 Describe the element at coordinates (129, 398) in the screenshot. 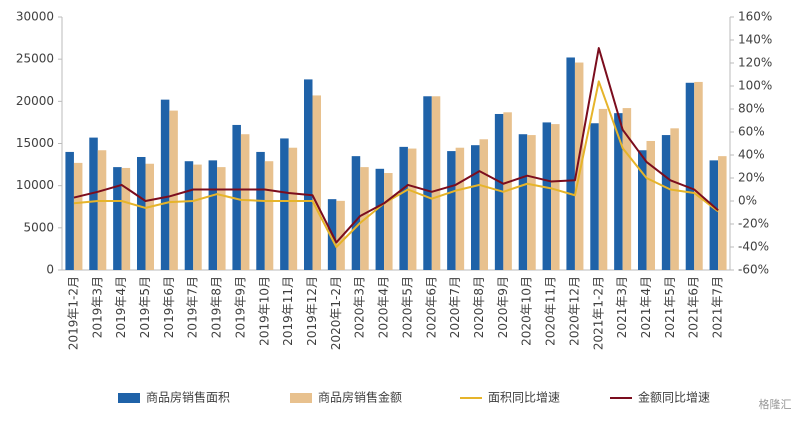

I see `legend-swatch` at that location.